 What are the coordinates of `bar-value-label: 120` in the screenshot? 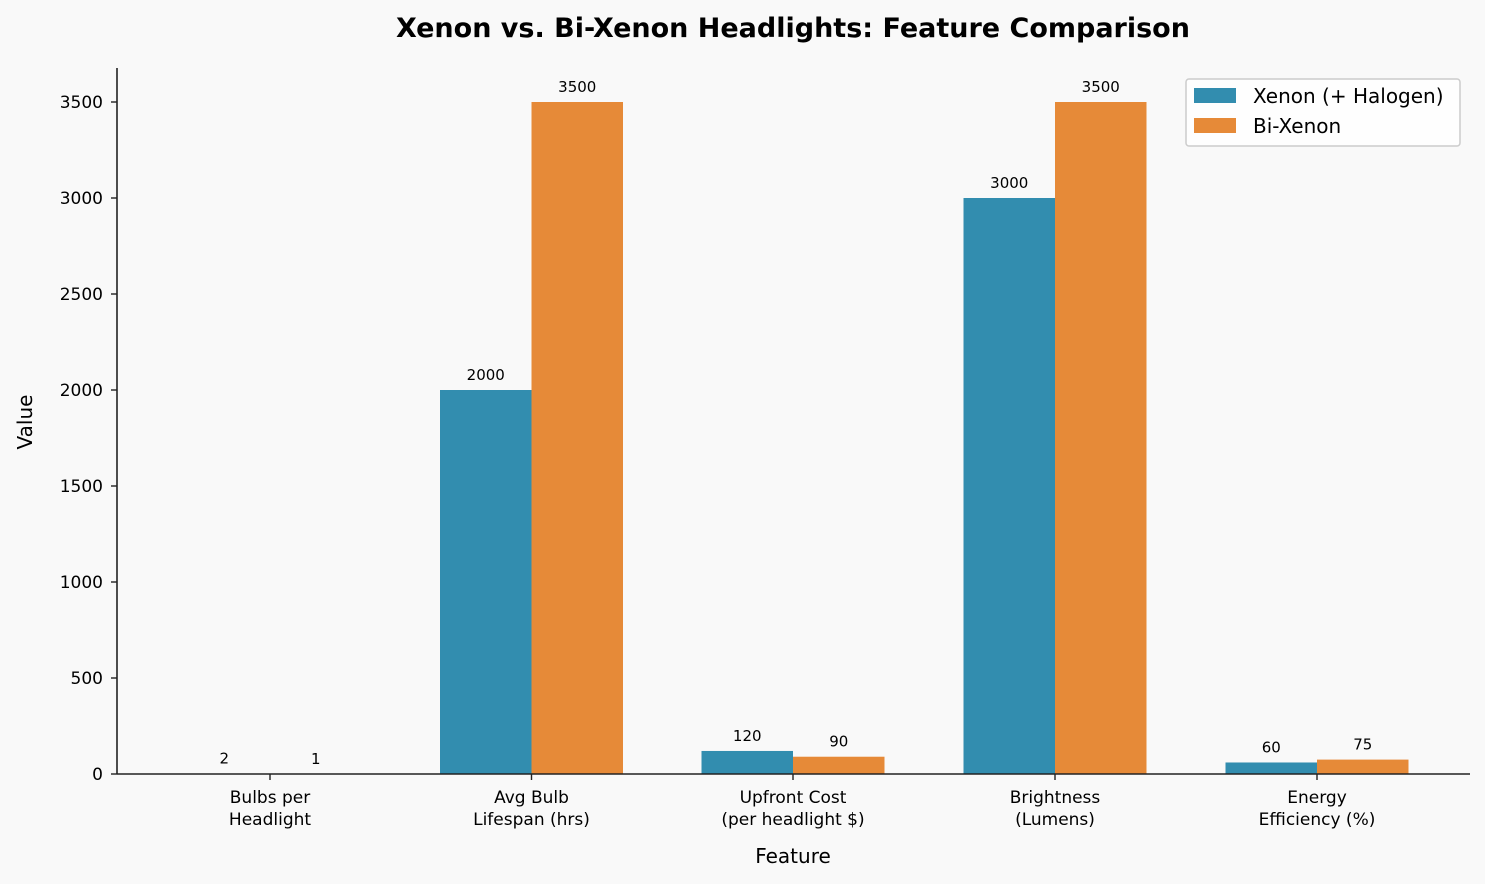 It's located at (747, 736).